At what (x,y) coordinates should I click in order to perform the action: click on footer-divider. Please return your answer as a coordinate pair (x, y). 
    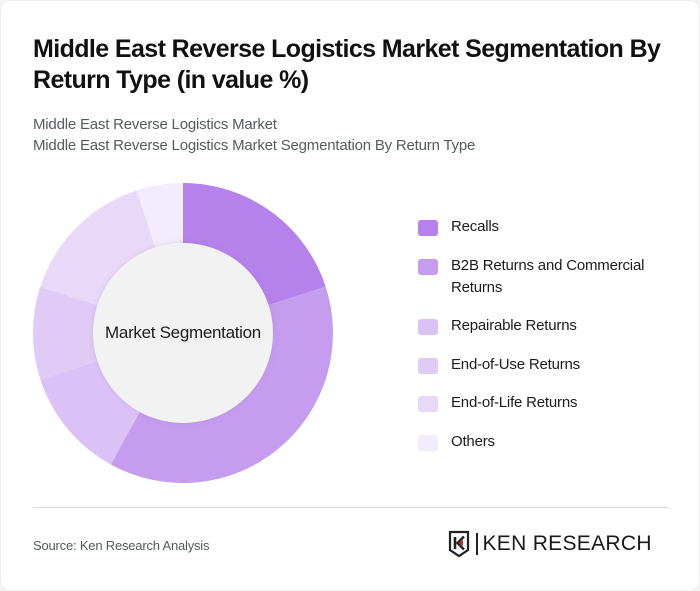
    Looking at the image, I should click on (351, 507).